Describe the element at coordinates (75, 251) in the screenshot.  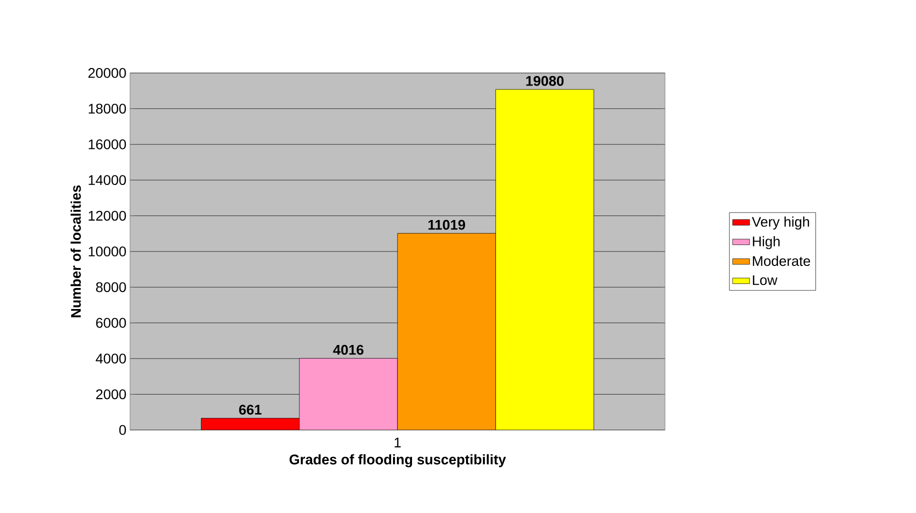
I see `y-axis-title: Number of localities` at that location.